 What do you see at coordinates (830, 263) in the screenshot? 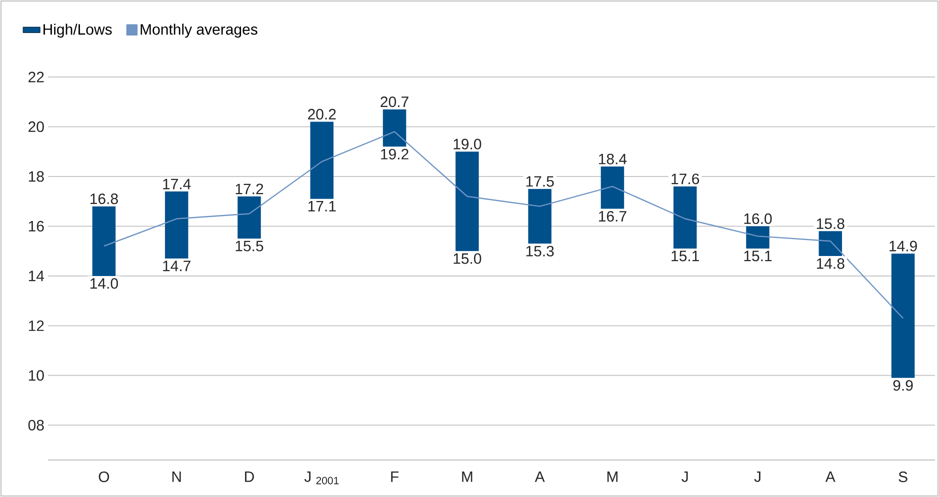
I see `annotation: 14.8` at bounding box center [830, 263].